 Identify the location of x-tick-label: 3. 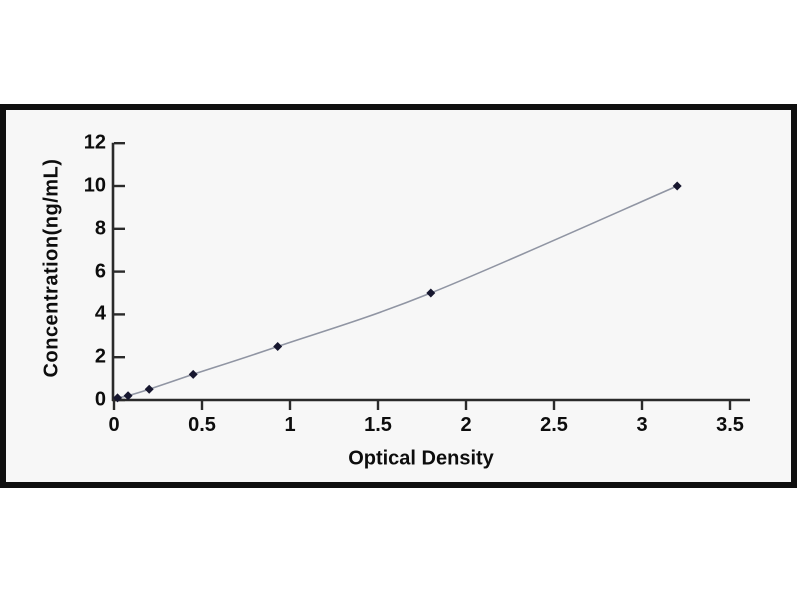
(642, 425).